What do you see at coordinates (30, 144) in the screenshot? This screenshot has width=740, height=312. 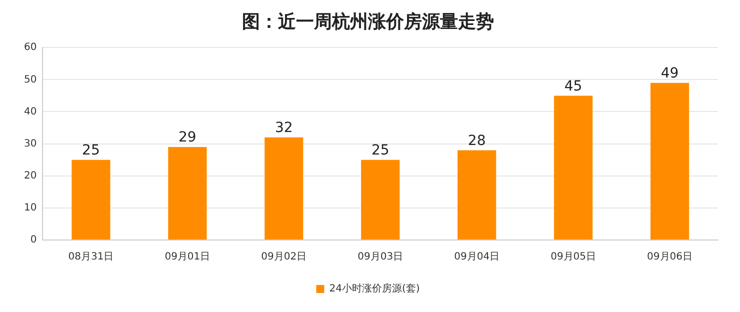 I see `y-tick-label: 30` at bounding box center [30, 144].